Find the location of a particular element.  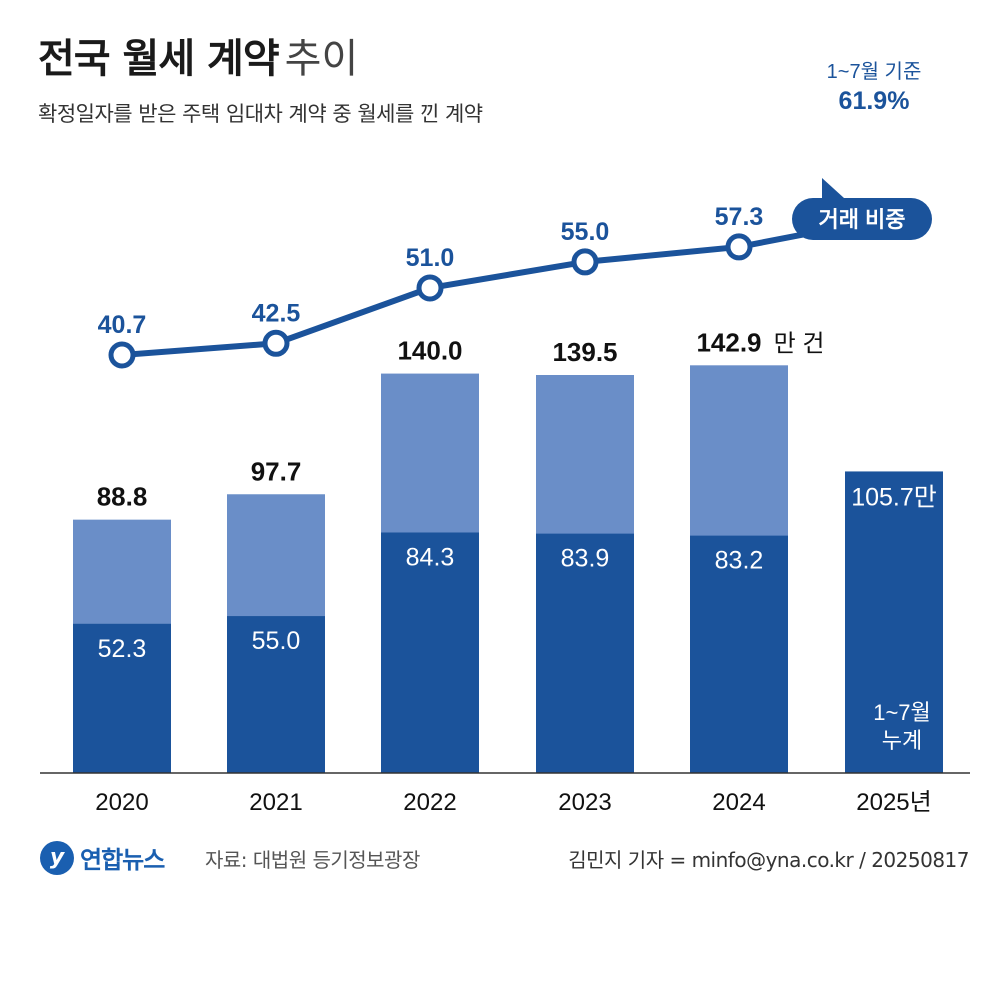

x-tick-label: 2024 is located at coordinates (738, 802).